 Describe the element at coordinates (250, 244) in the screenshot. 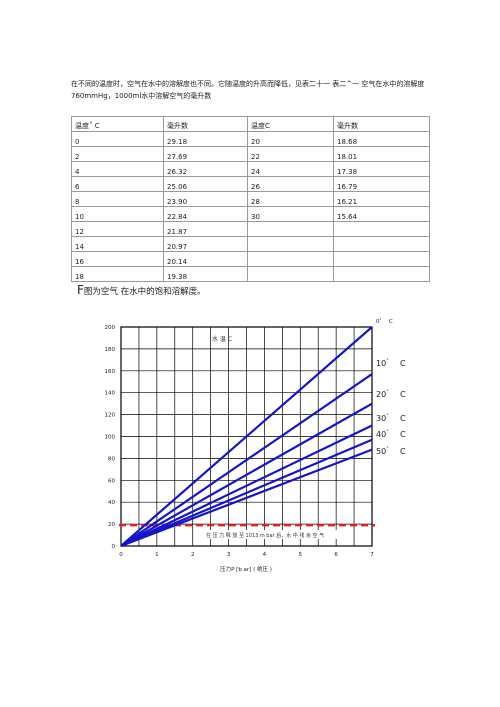

I see `table-row: 14 20.97` at that location.